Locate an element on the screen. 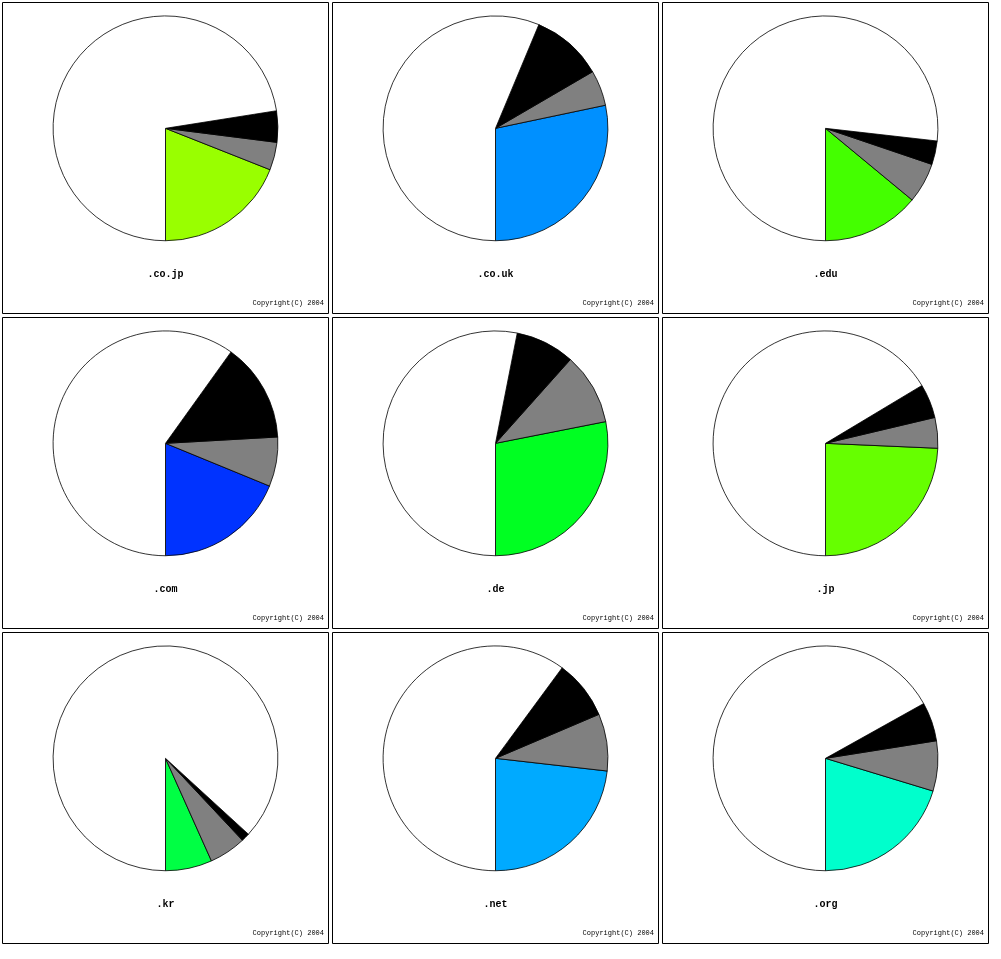 Image resolution: width=1001 pixels, height=959 pixels. text: .jp is located at coordinates (825, 589).